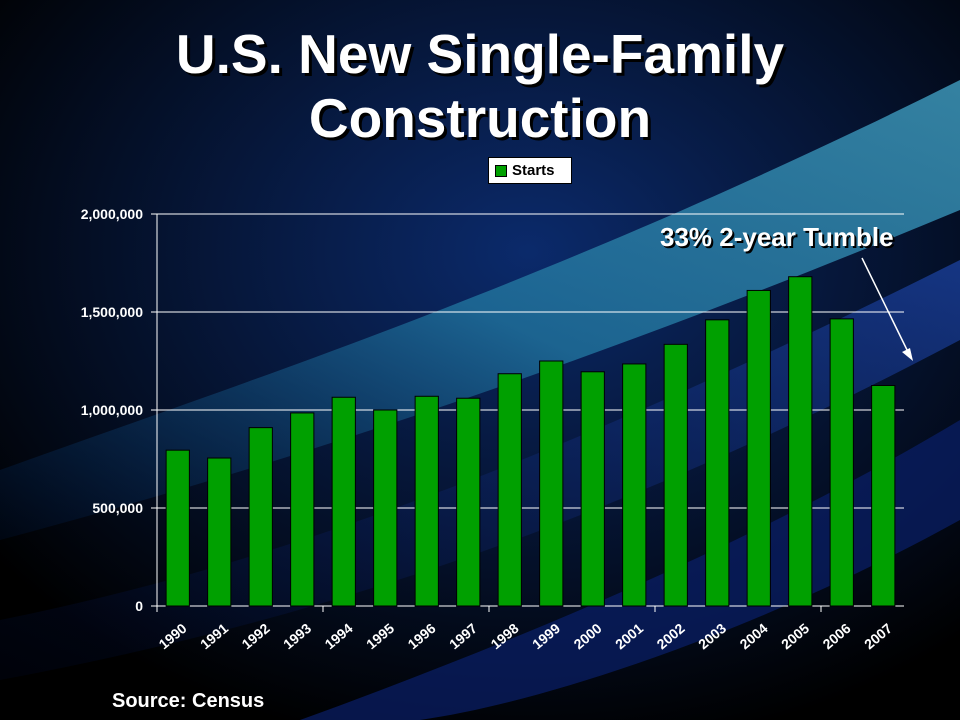 Image resolution: width=960 pixels, height=720 pixels. What do you see at coordinates (841, 462) in the screenshot?
I see `bar-2006` at bounding box center [841, 462].